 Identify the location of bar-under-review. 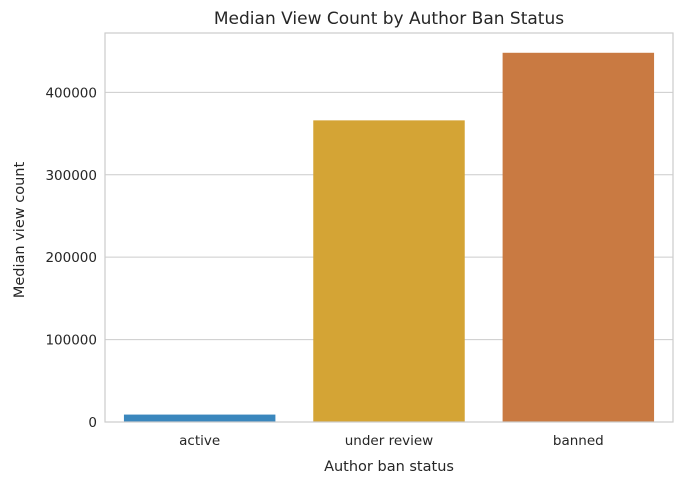
(389, 271).